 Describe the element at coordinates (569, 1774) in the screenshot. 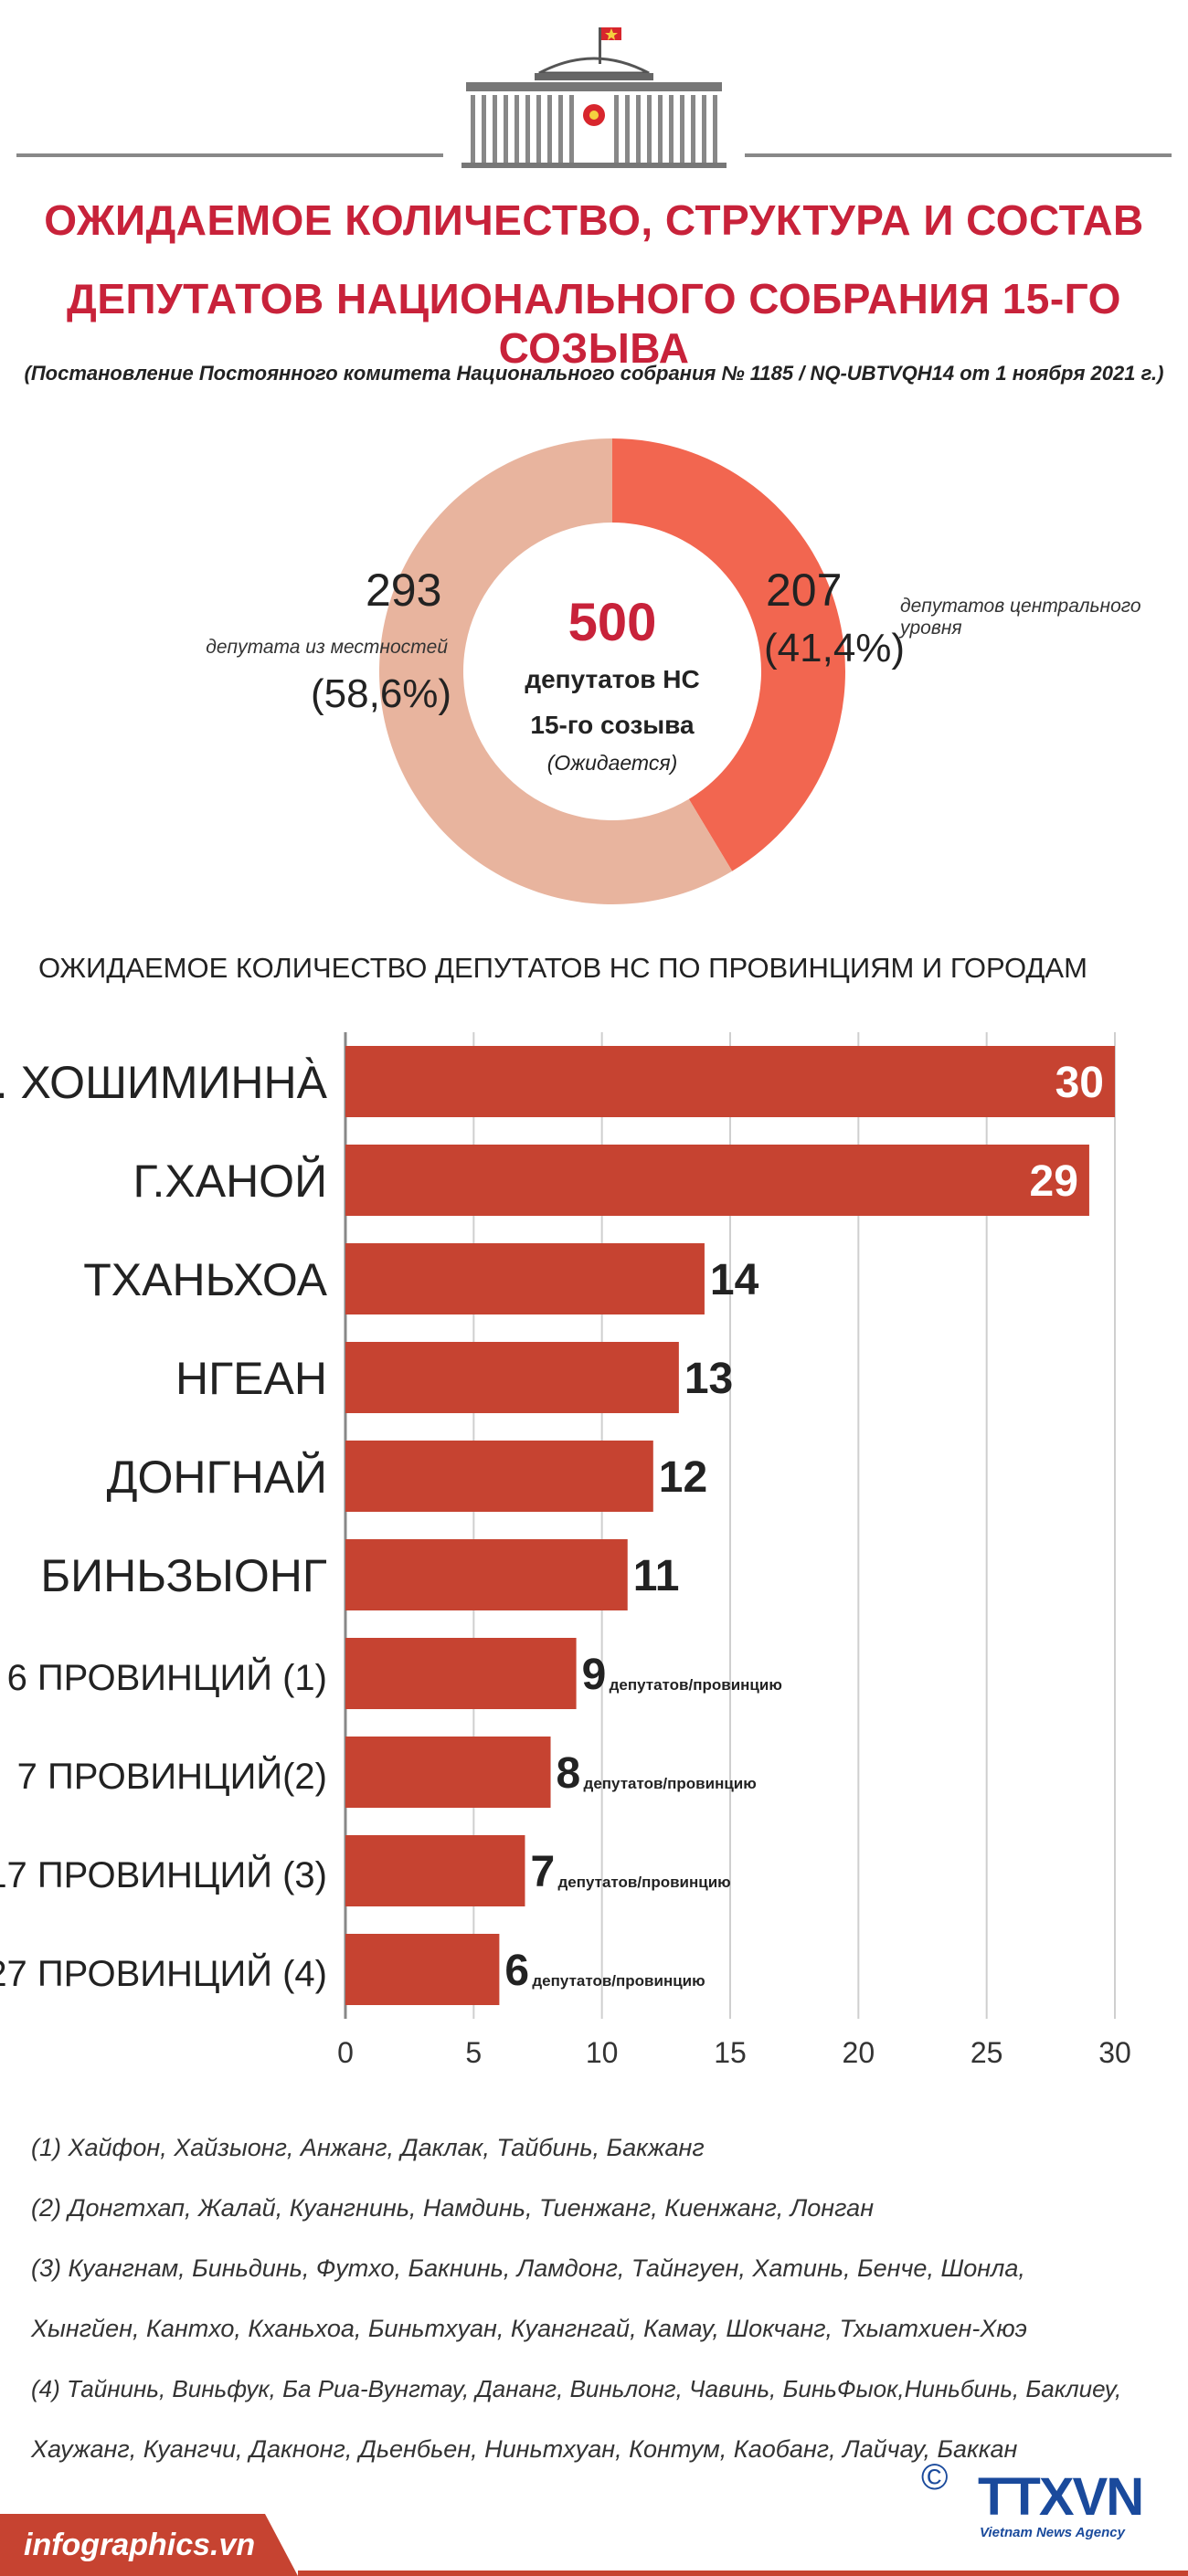

I see `bar-value-label: 8` at that location.